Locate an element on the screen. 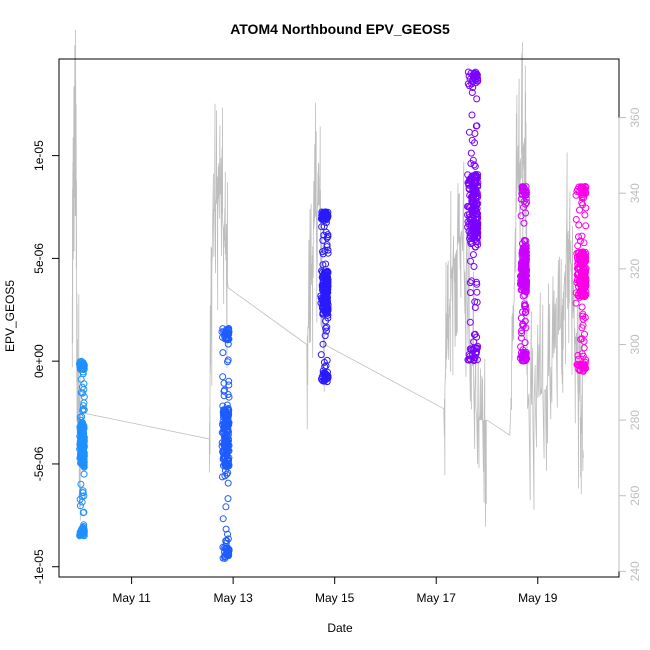 Image resolution: width=650 pixels, height=650 pixels. y2-tick-label: 240 is located at coordinates (635, 571).